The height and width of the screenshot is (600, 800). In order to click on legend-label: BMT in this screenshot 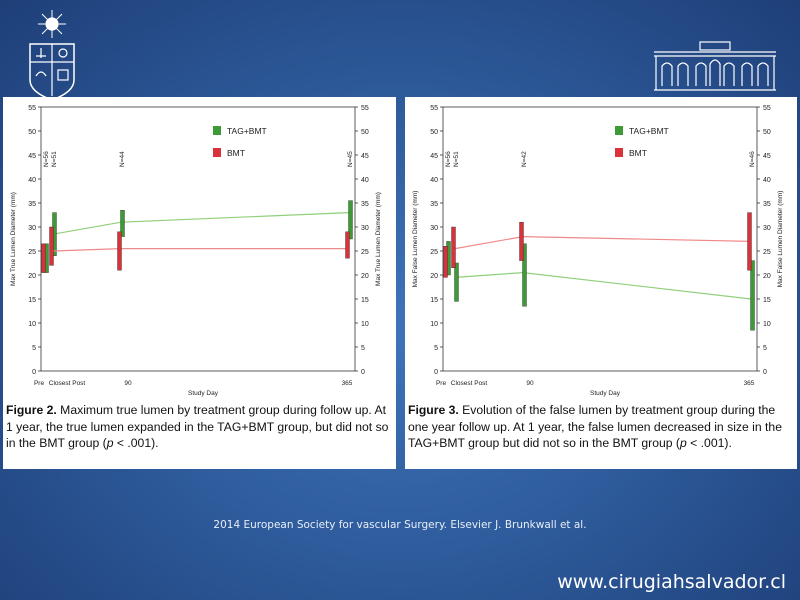, I will do `click(236, 153)`.